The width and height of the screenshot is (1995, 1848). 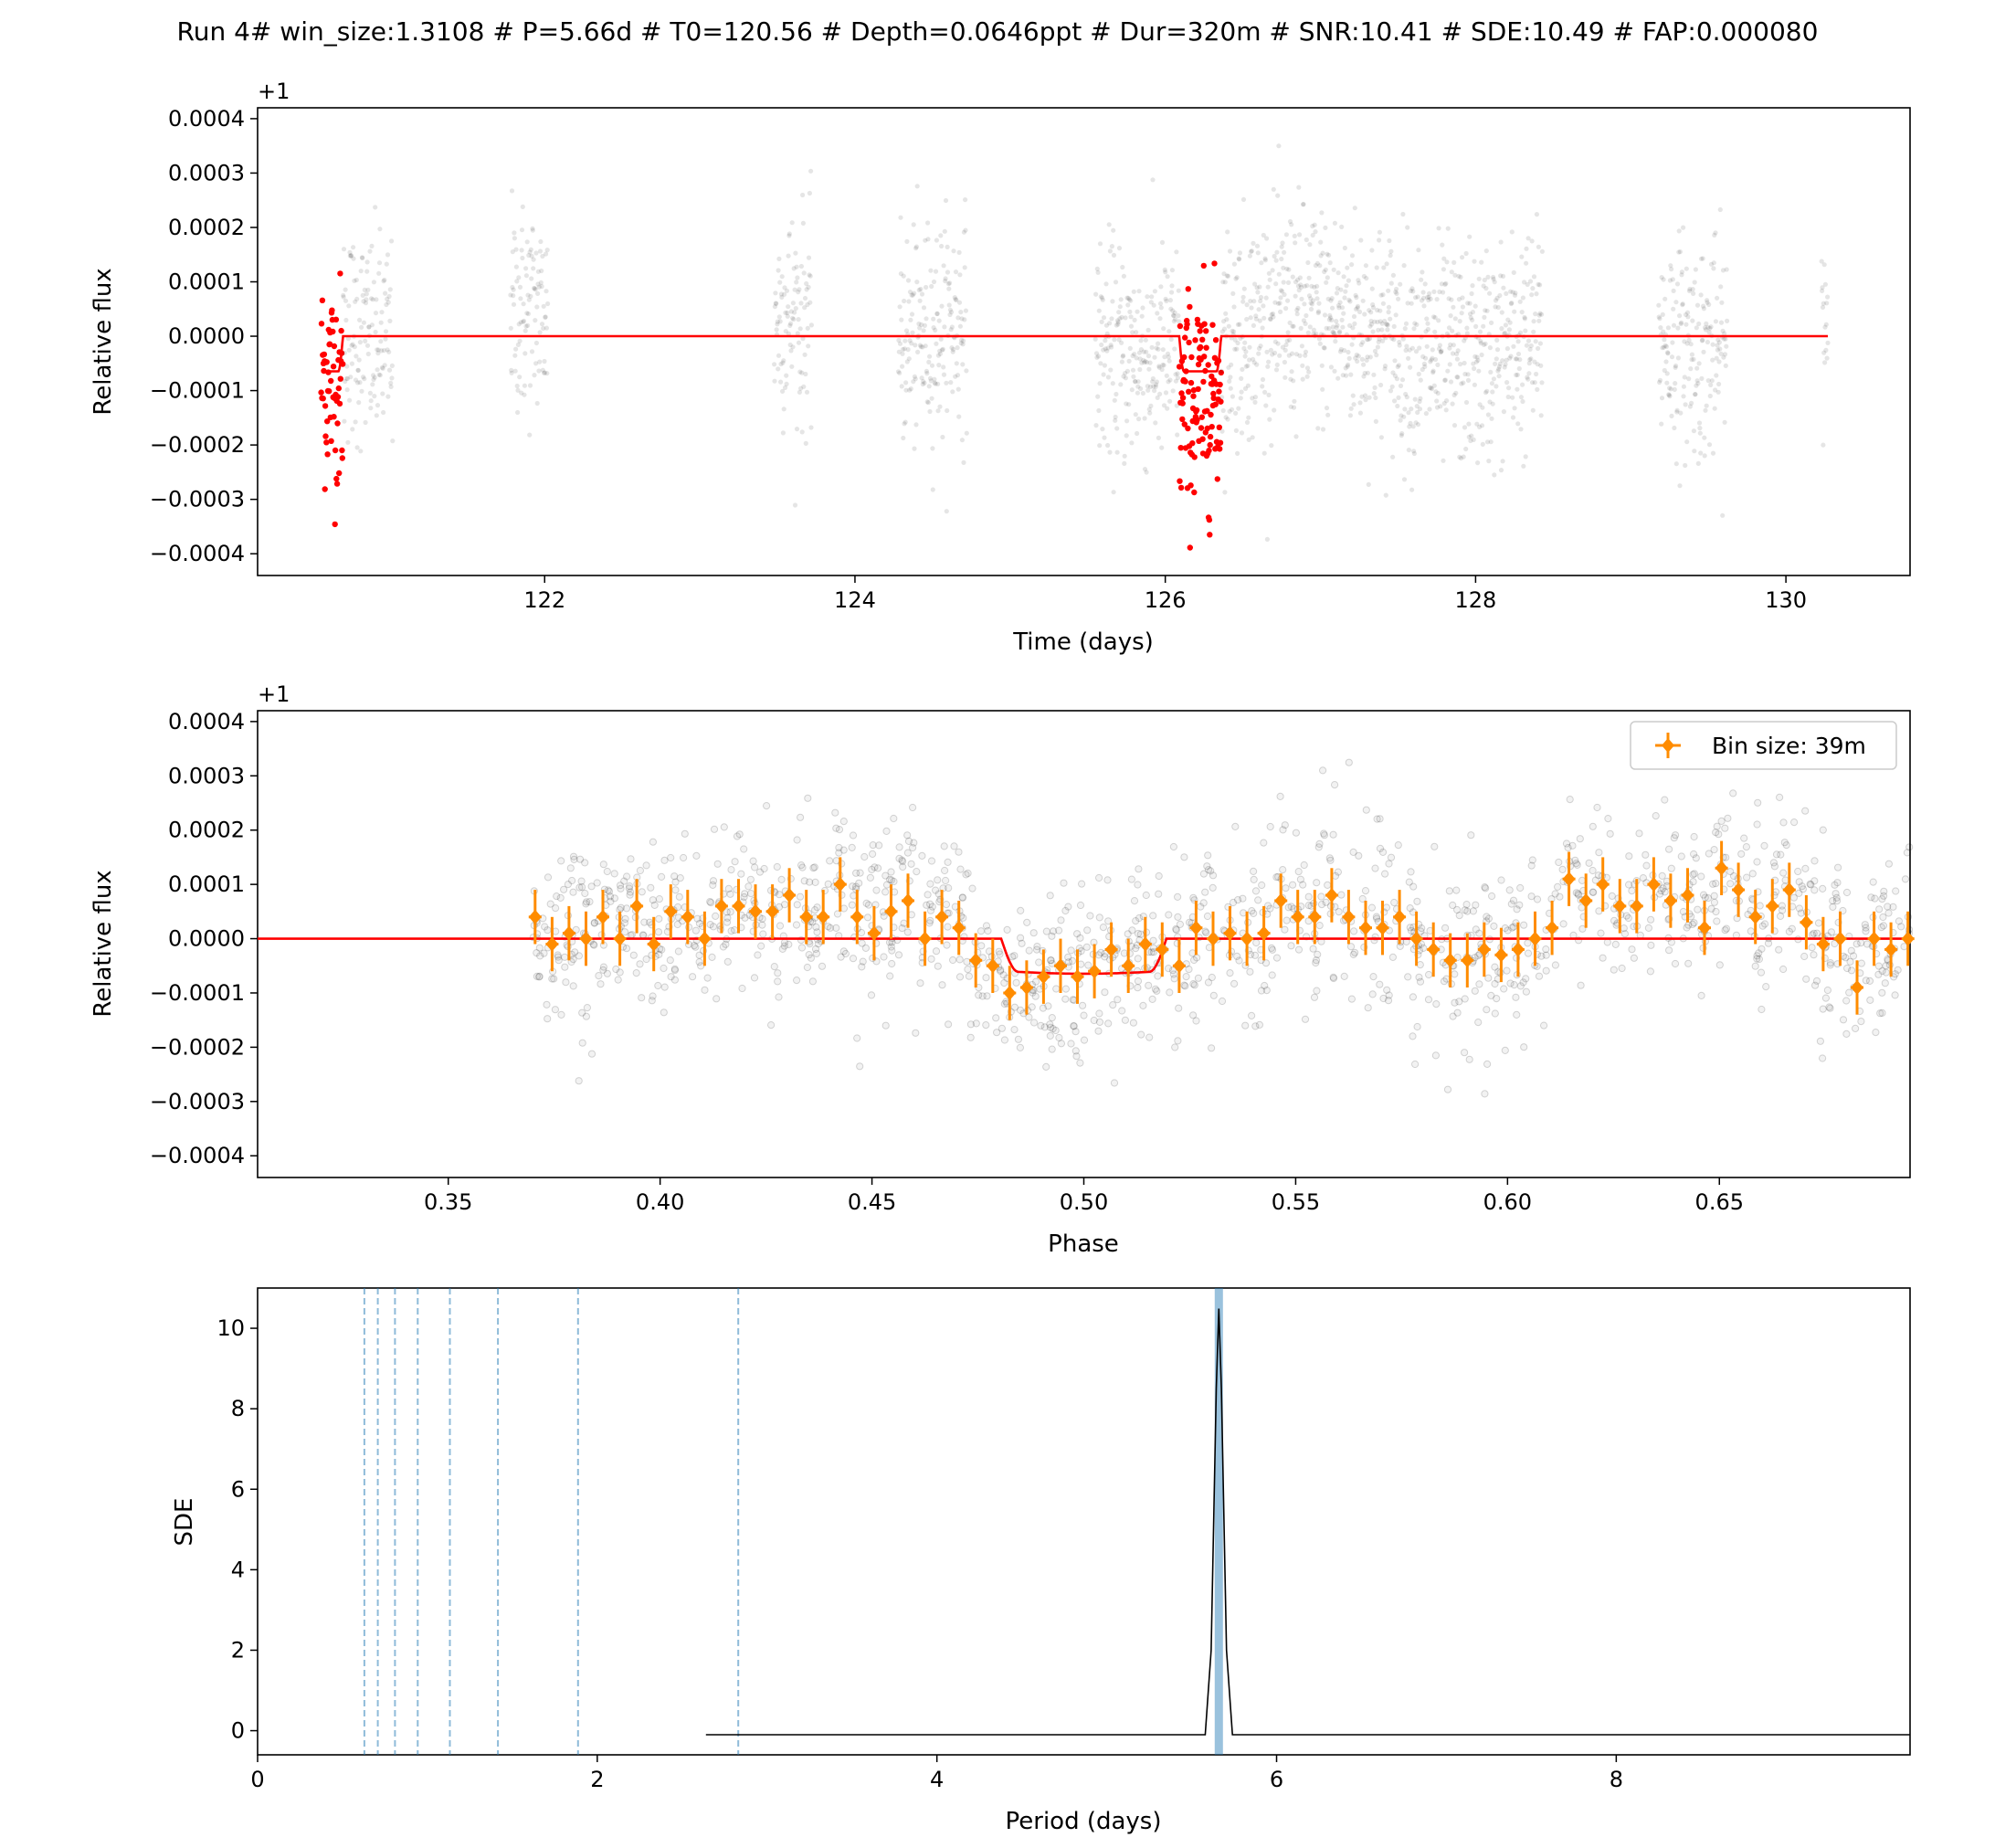 I want to click on y-tick-label: −0.0002, so click(x=197, y=445).